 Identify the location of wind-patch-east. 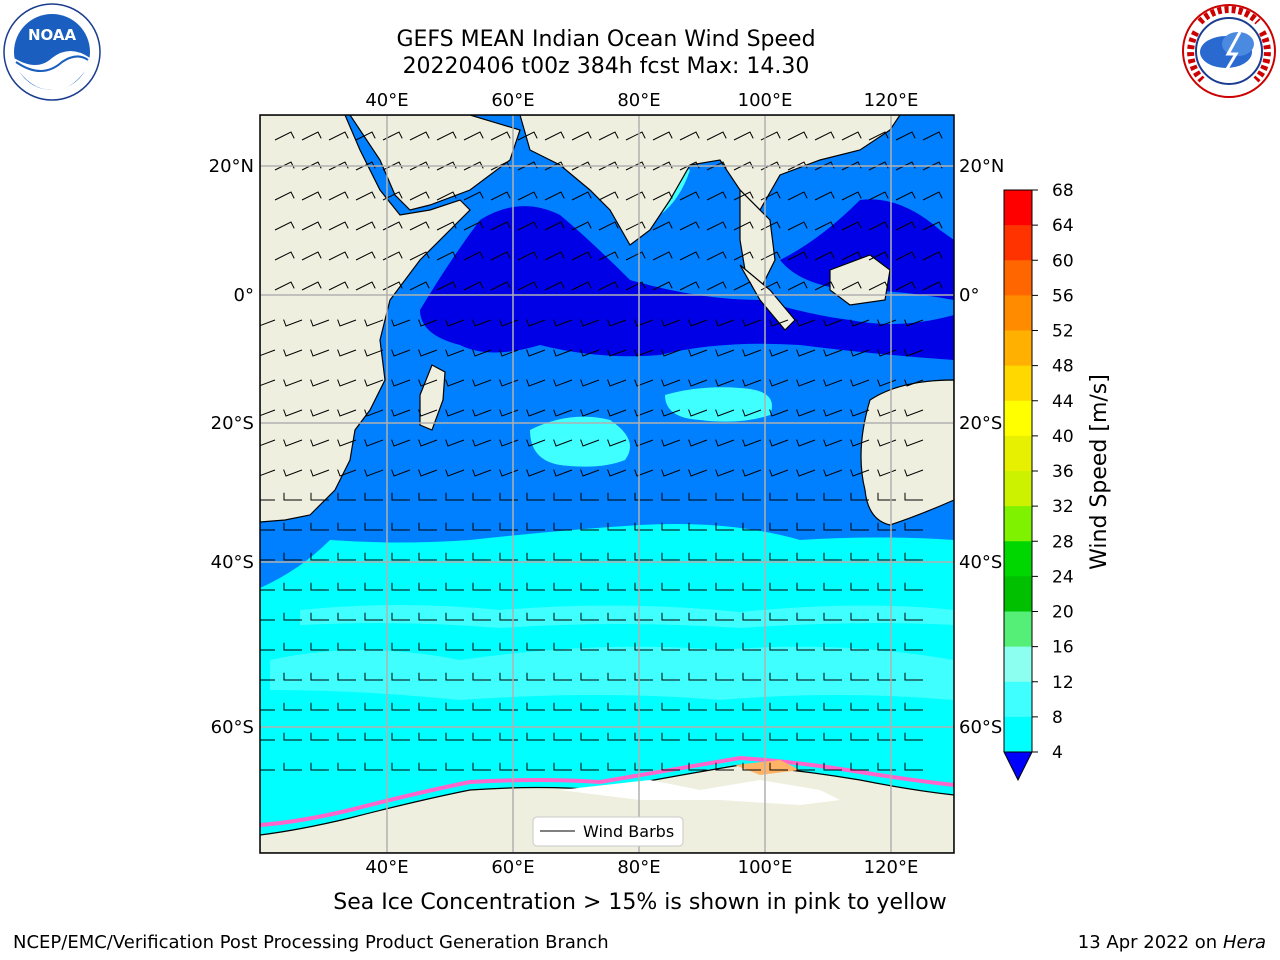
(718, 404).